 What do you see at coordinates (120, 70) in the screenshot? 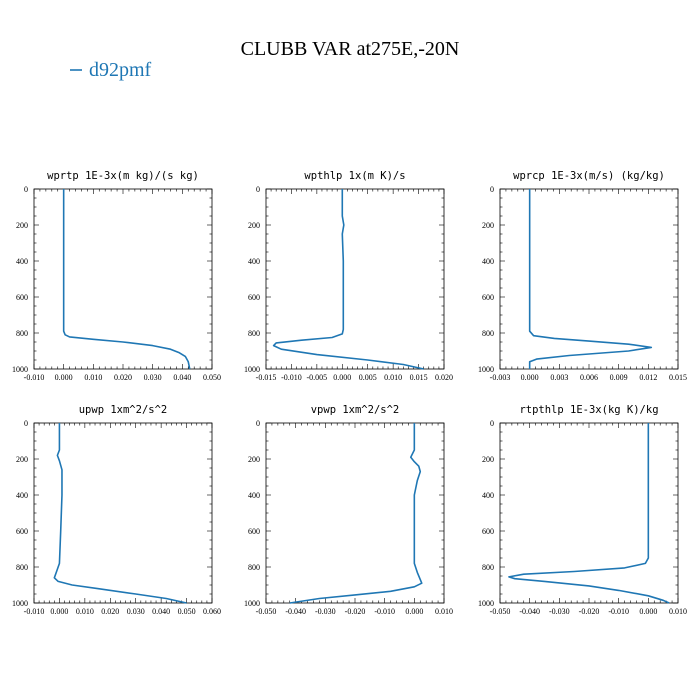
I see `legend-label: d92pmf` at bounding box center [120, 70].